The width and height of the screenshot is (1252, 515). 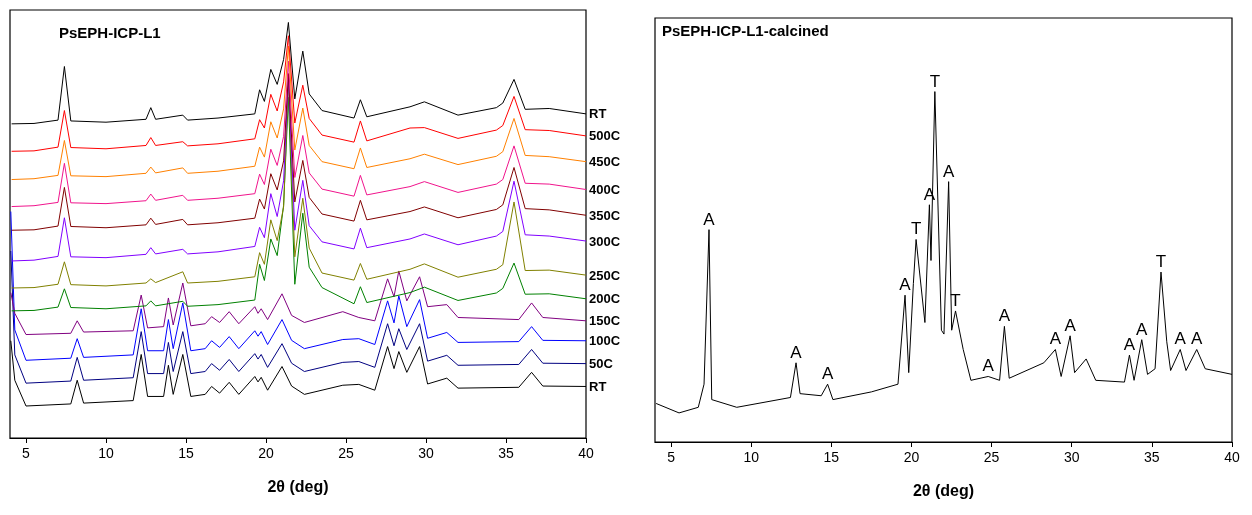 What do you see at coordinates (605, 162) in the screenshot?
I see `series-label: 450C` at bounding box center [605, 162].